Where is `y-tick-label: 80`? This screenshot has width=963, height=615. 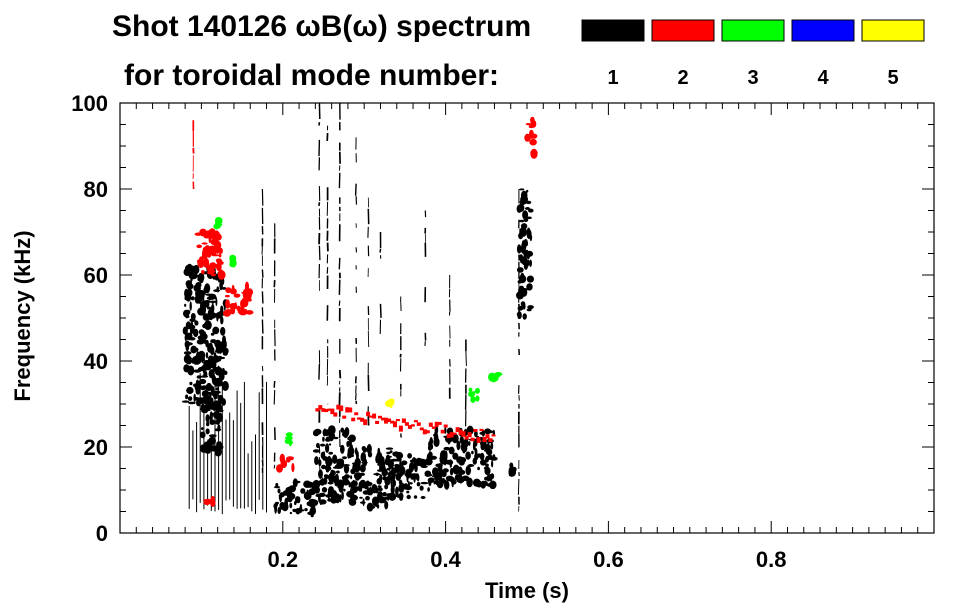 y-tick-label: 80 is located at coordinates (96, 189).